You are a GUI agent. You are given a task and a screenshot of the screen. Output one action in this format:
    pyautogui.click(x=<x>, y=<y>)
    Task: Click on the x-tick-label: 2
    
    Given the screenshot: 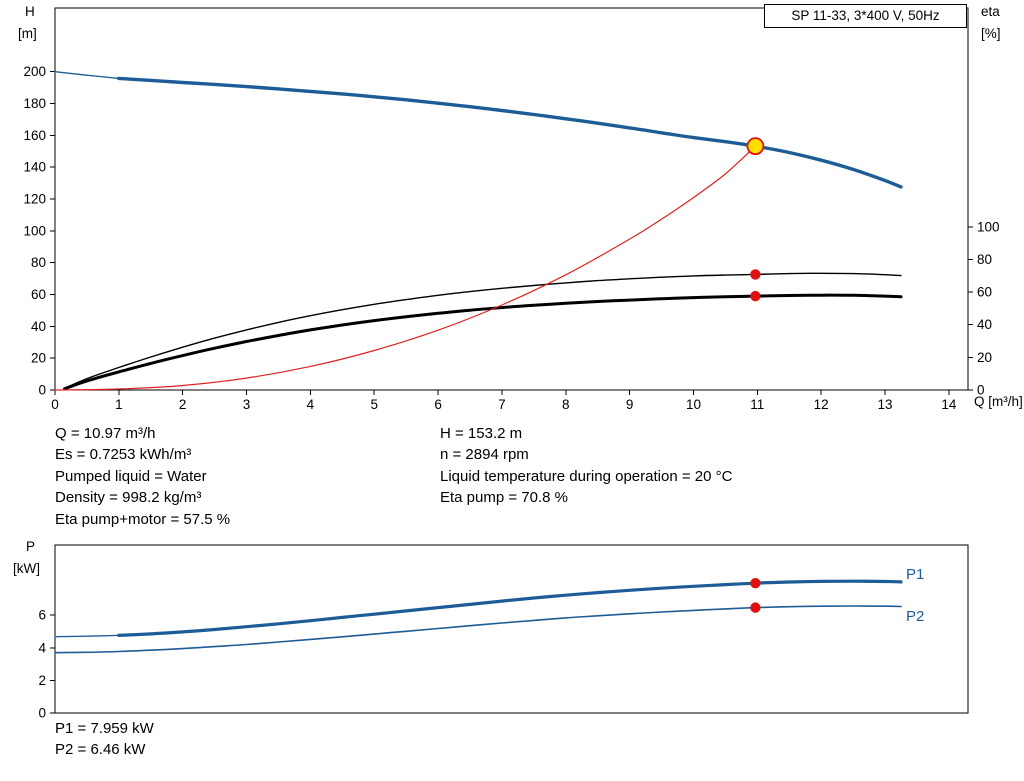 What is the action you would take?
    pyautogui.click(x=183, y=404)
    